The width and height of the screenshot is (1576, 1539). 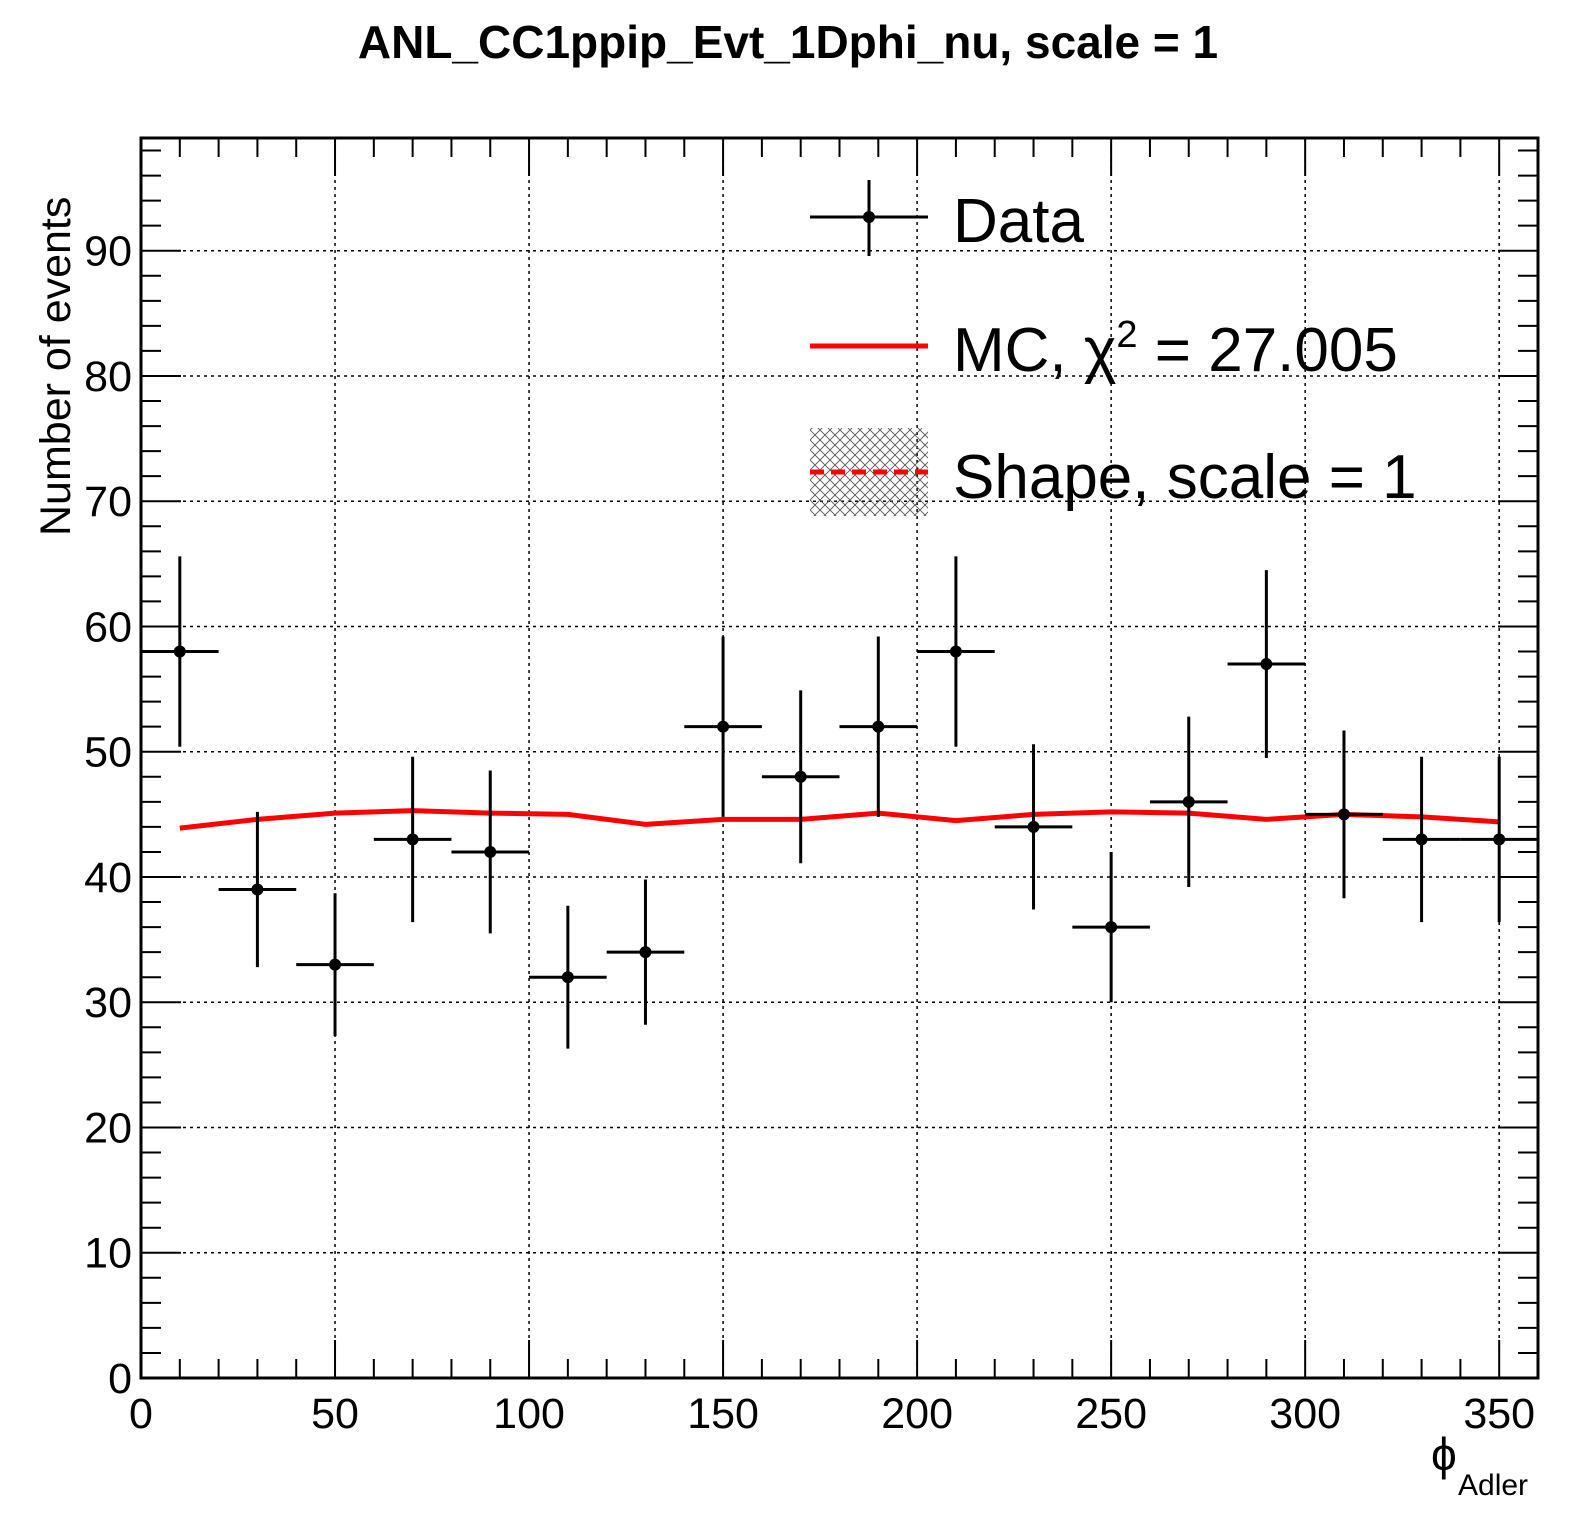 What do you see at coordinates (108, 878) in the screenshot?
I see `y-tick-label: 40` at bounding box center [108, 878].